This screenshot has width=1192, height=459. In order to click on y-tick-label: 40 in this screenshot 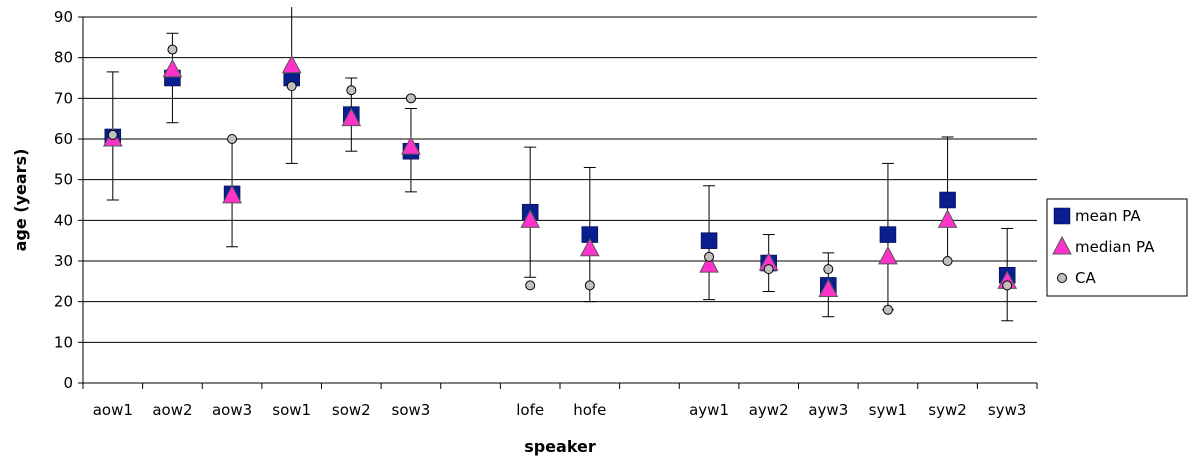, I will do `click(63, 220)`.